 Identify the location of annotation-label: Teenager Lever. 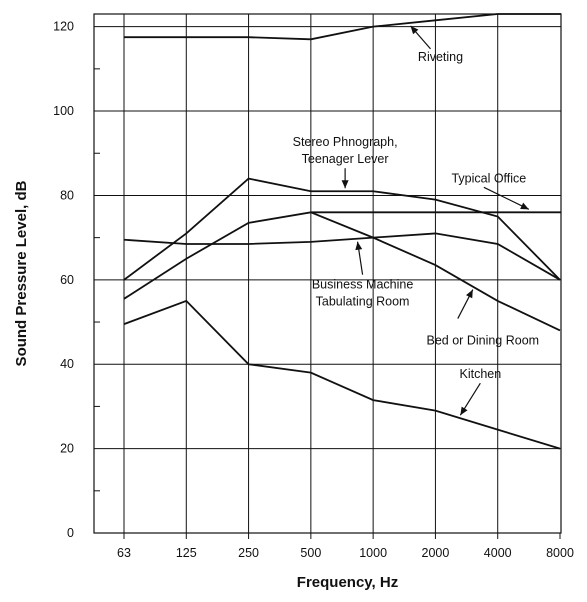
(345, 159).